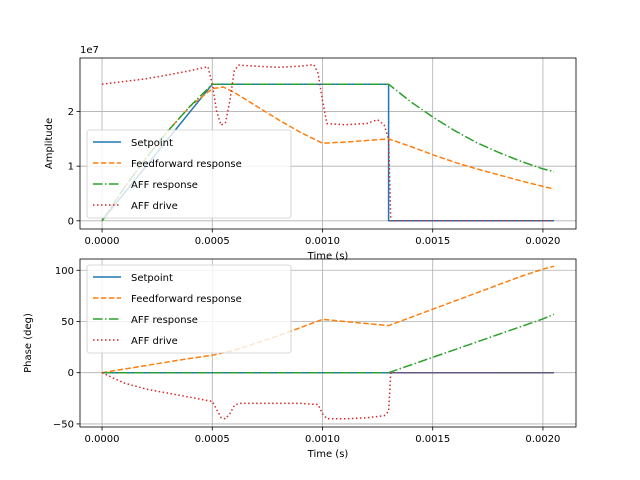 The height and width of the screenshot is (480, 640). Describe the element at coordinates (28, 343) in the screenshot. I see `y-axis-label: Phase (deg)` at that location.